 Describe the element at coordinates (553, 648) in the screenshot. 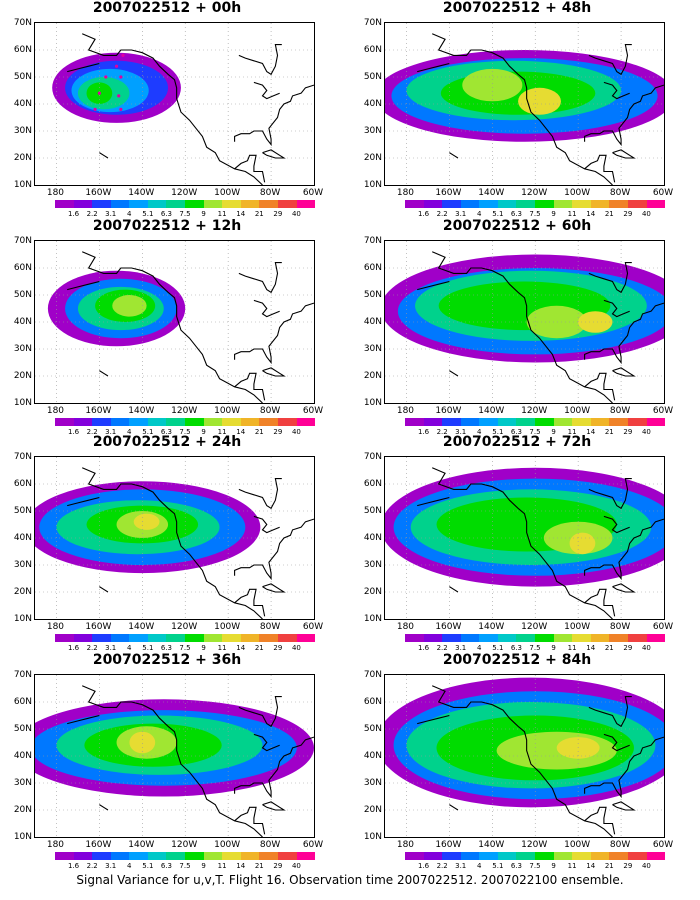

I see `colorbar-label: 9` at that location.